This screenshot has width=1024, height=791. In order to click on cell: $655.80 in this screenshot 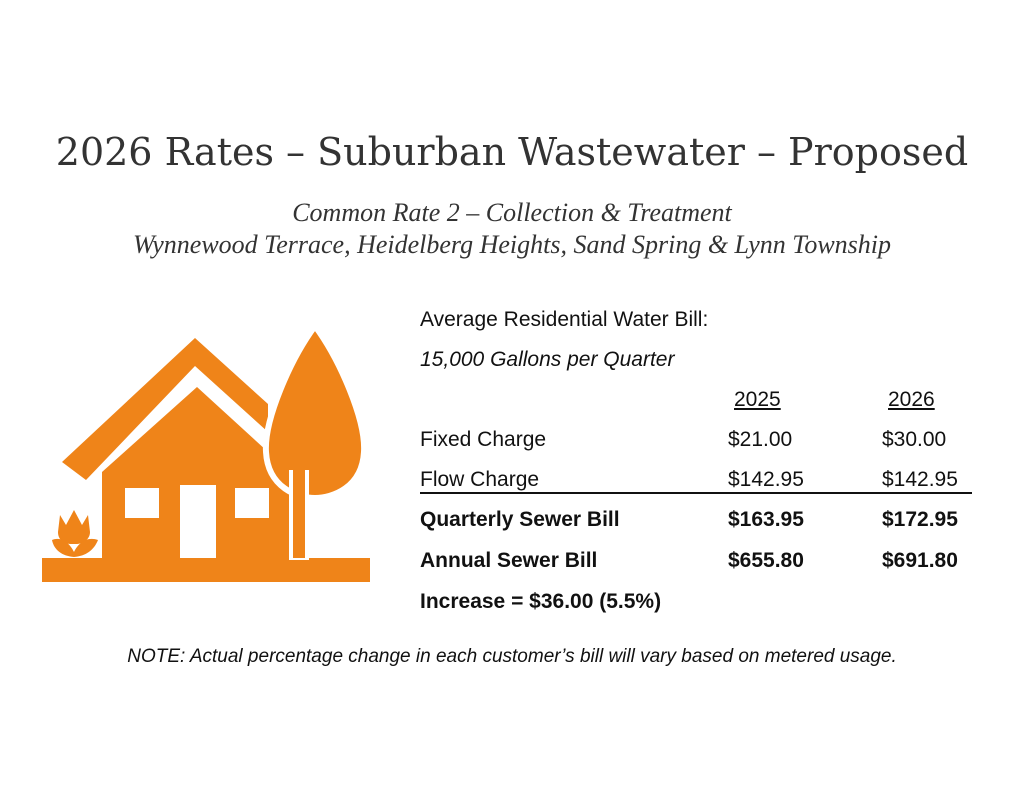, I will do `click(766, 560)`.